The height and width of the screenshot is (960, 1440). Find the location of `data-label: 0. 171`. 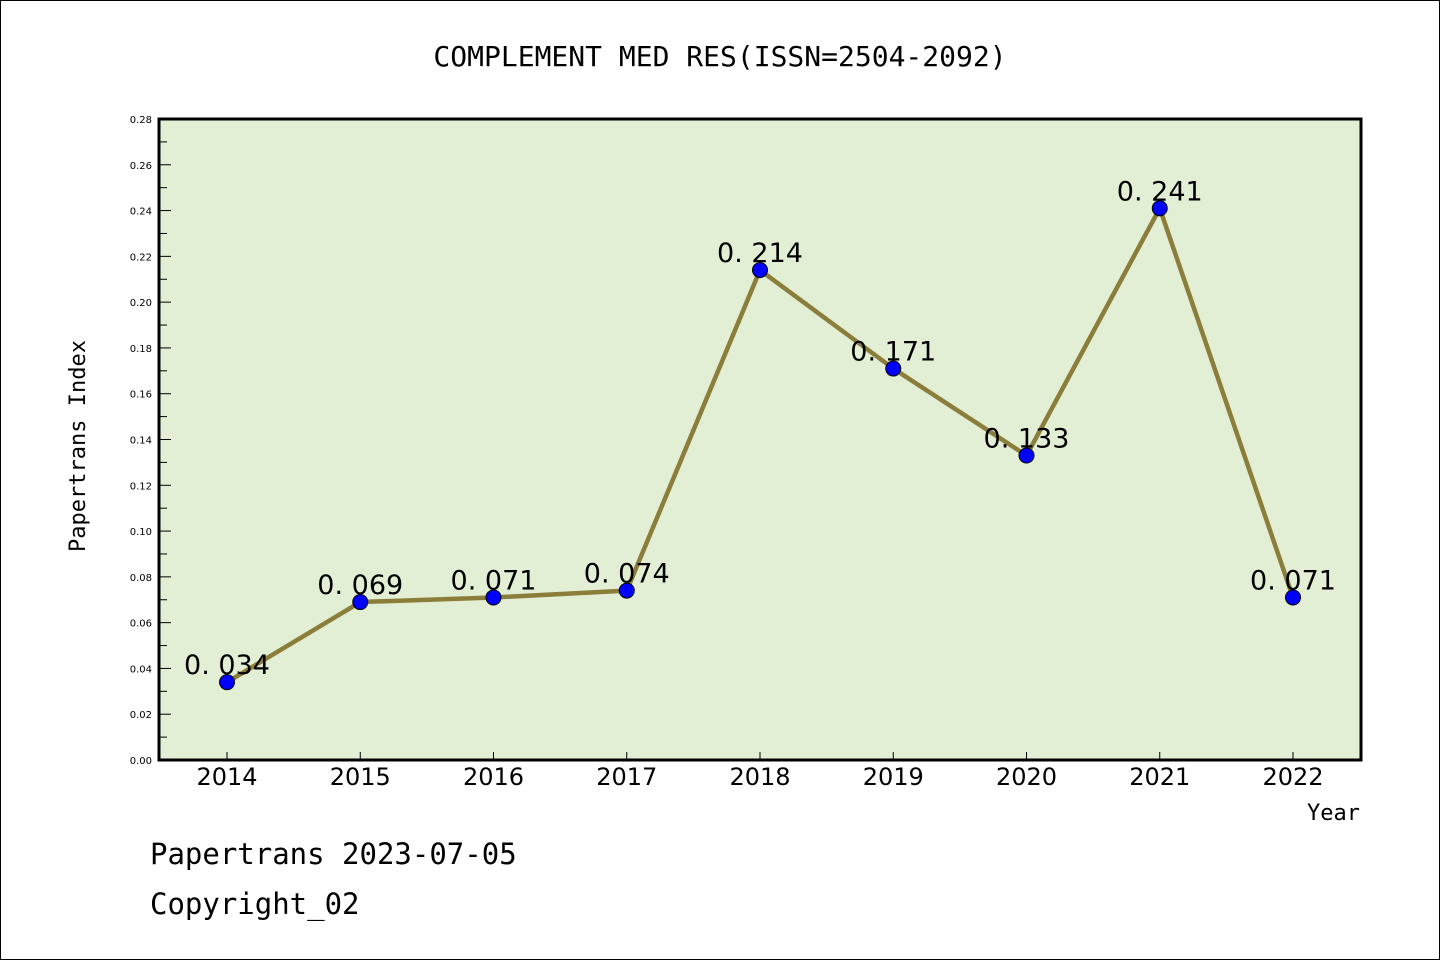

data-label: 0. 171 is located at coordinates (893, 352).